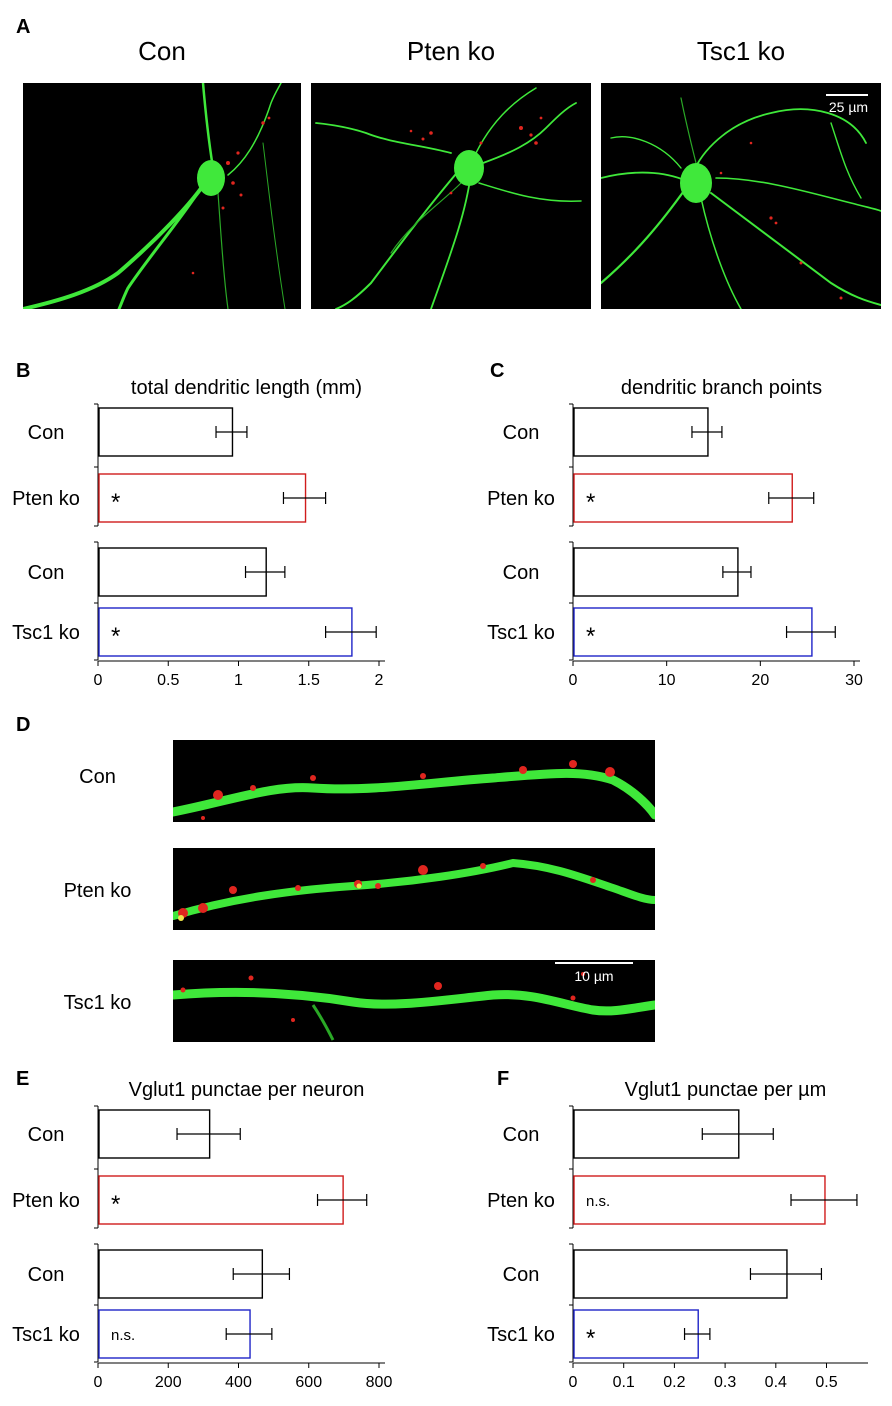  What do you see at coordinates (590, 1338) in the screenshot?
I see `significance-mark-f: *` at bounding box center [590, 1338].